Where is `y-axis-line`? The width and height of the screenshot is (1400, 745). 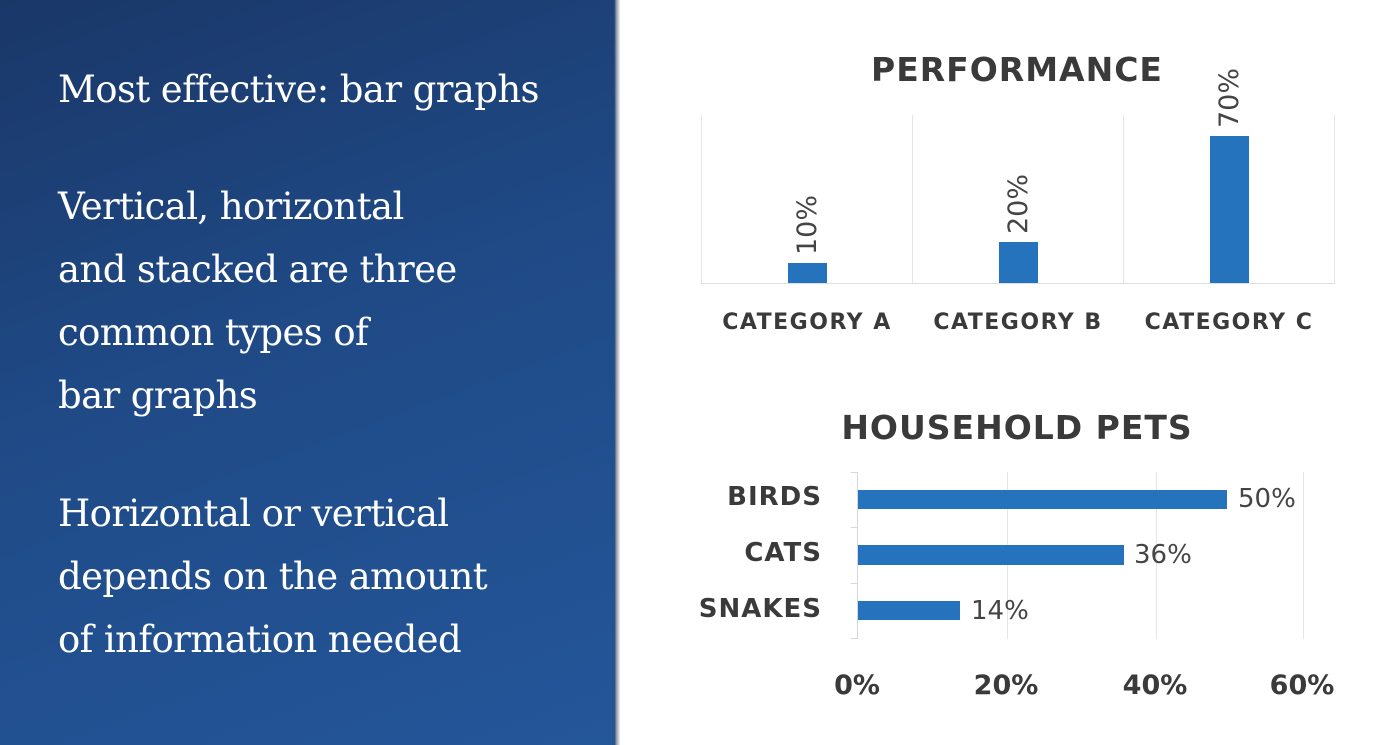
y-axis-line is located at coordinates (857, 555).